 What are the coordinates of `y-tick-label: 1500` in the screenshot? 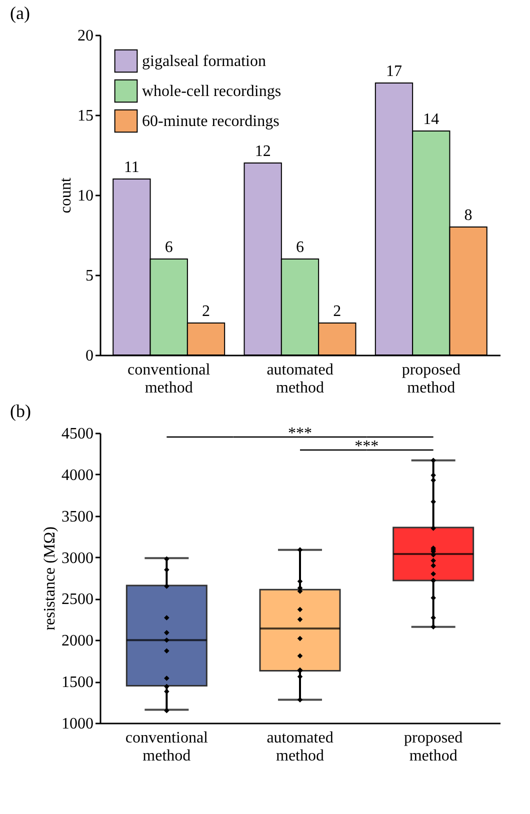 It's located at (78, 683).